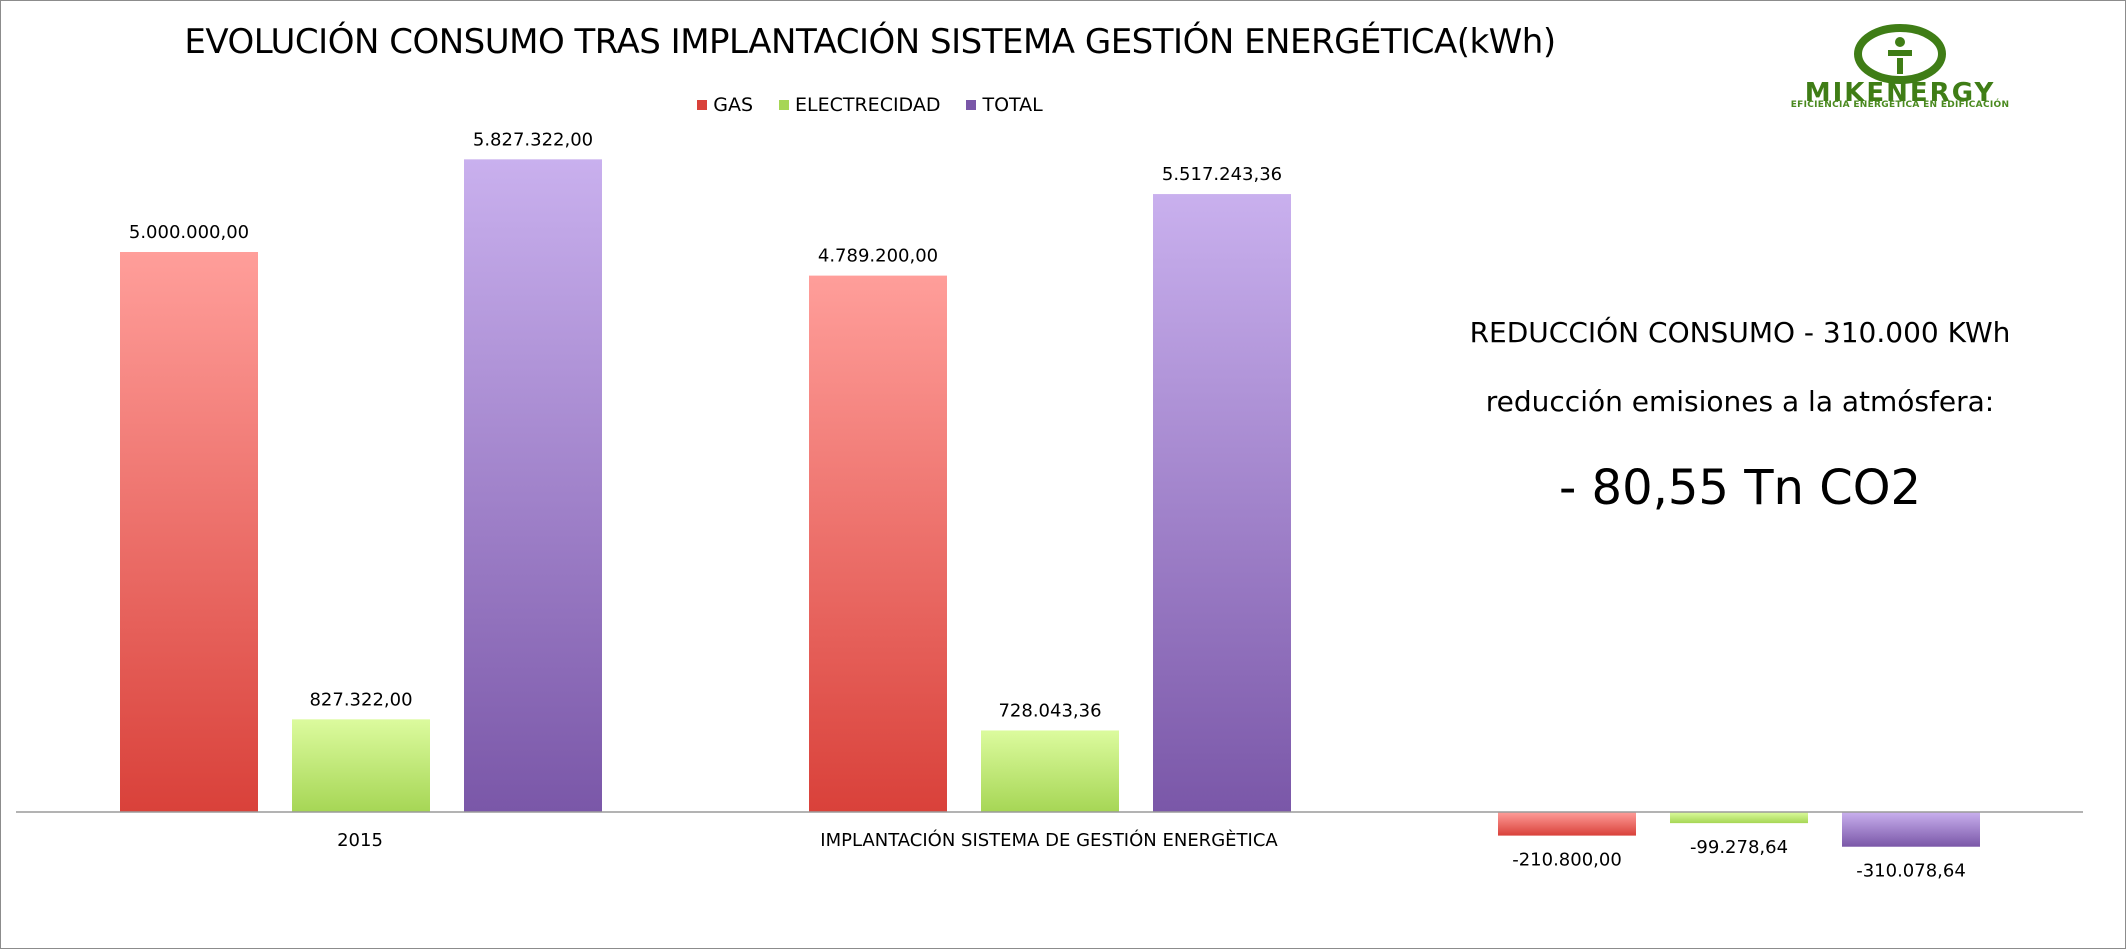 The image size is (2126, 949). What do you see at coordinates (733, 105) in the screenshot?
I see `legend-label-gas: GAS` at bounding box center [733, 105].